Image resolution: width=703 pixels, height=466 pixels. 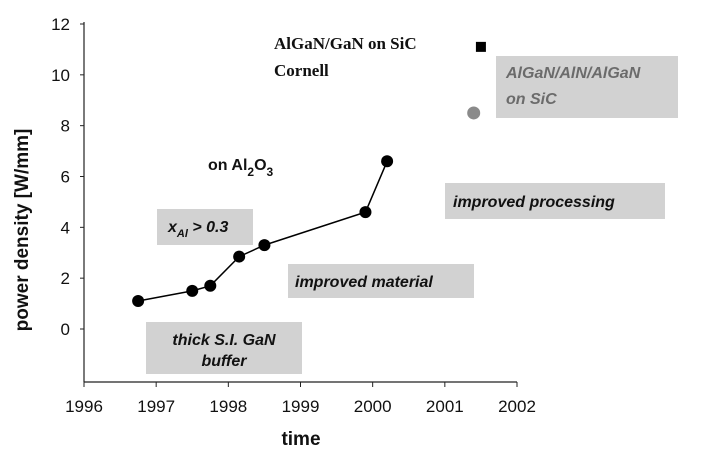 What do you see at coordinates (480, 46) in the screenshot?
I see `data-point-square` at bounding box center [480, 46].